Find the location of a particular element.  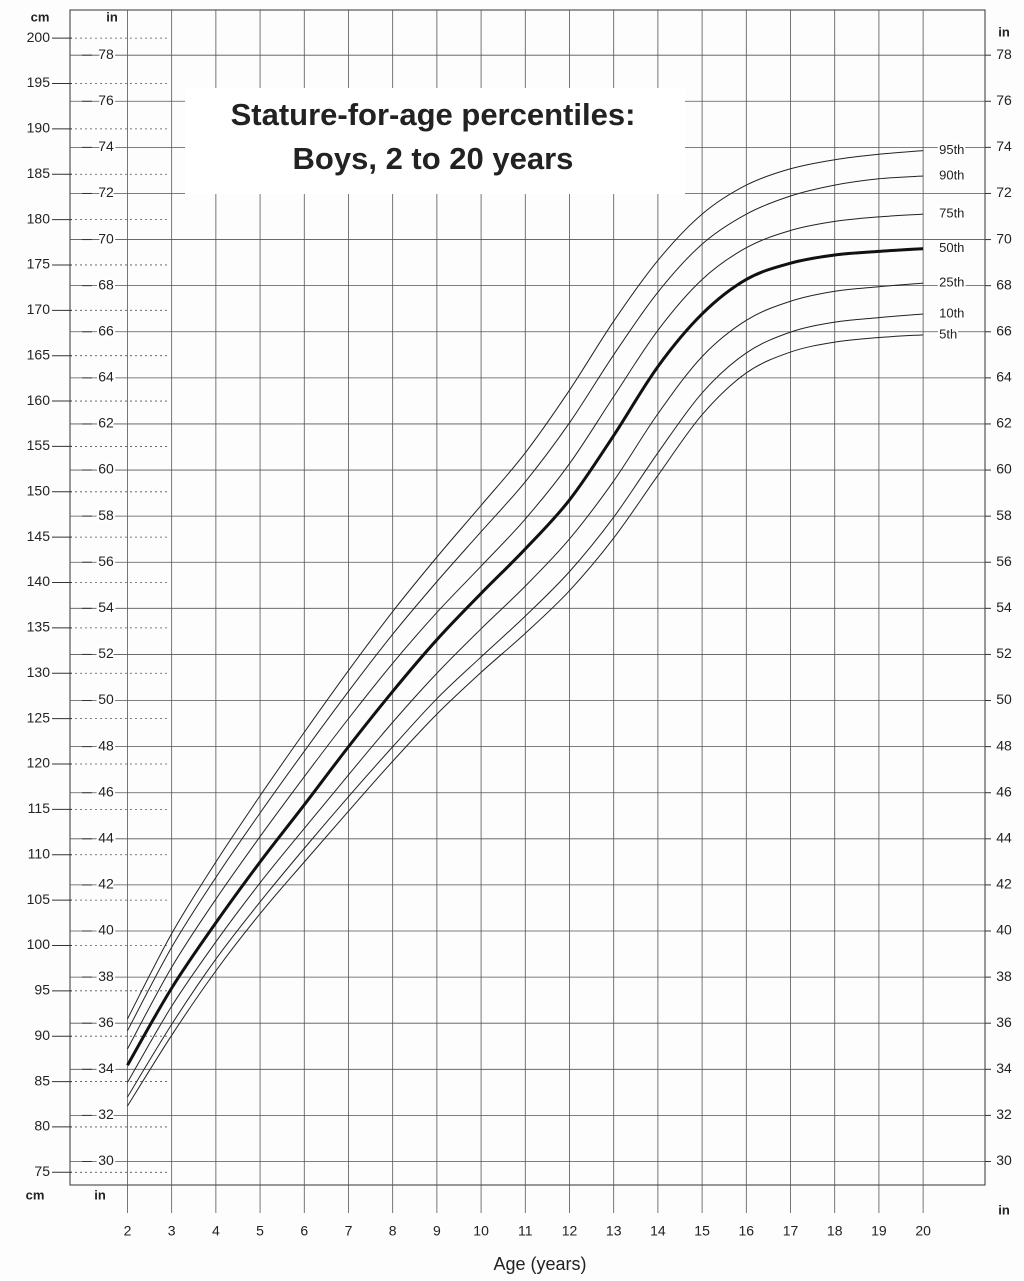

y-tick-label: 195 is located at coordinates (39, 82).